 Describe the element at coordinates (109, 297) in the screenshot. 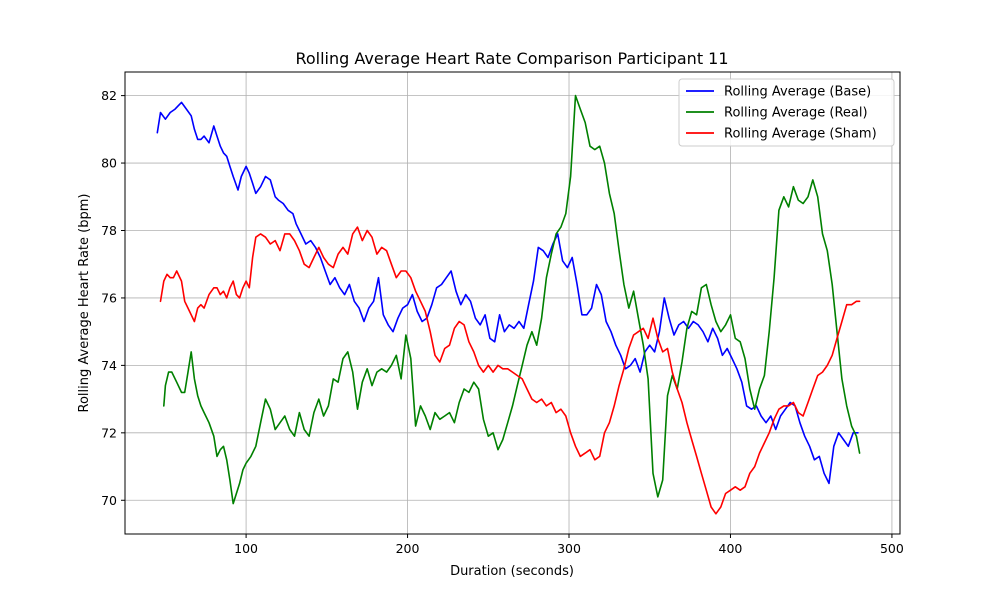

I see `y-tick-label: 76` at that location.